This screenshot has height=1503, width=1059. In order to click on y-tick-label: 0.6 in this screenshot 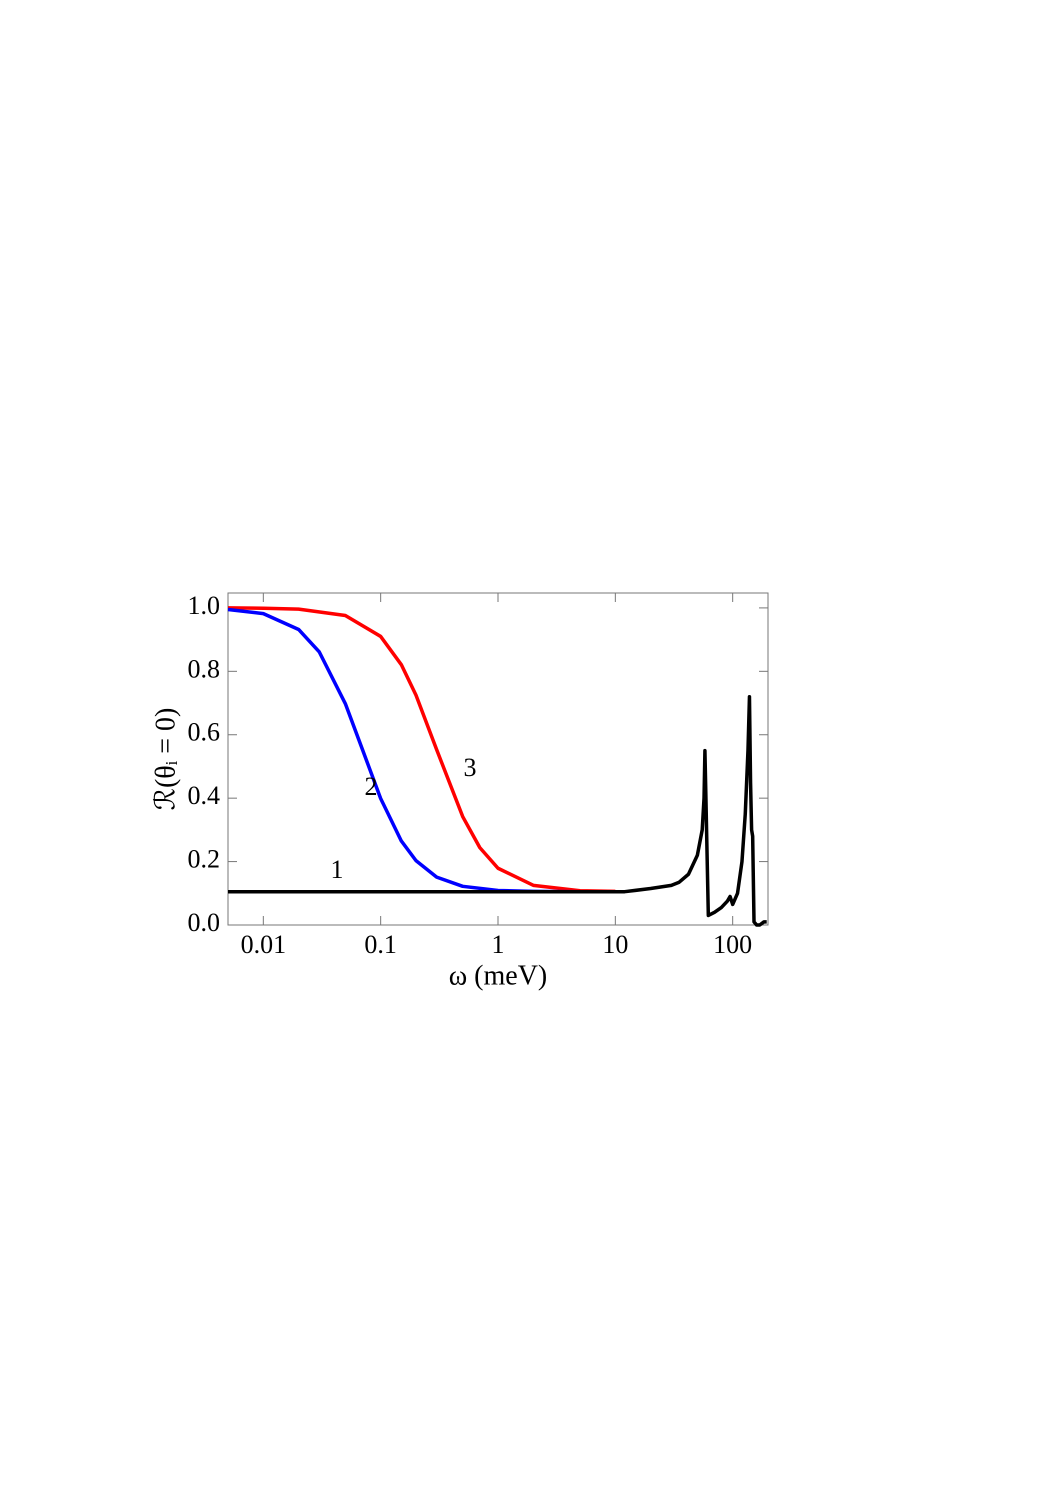, I will do `click(204, 732)`.